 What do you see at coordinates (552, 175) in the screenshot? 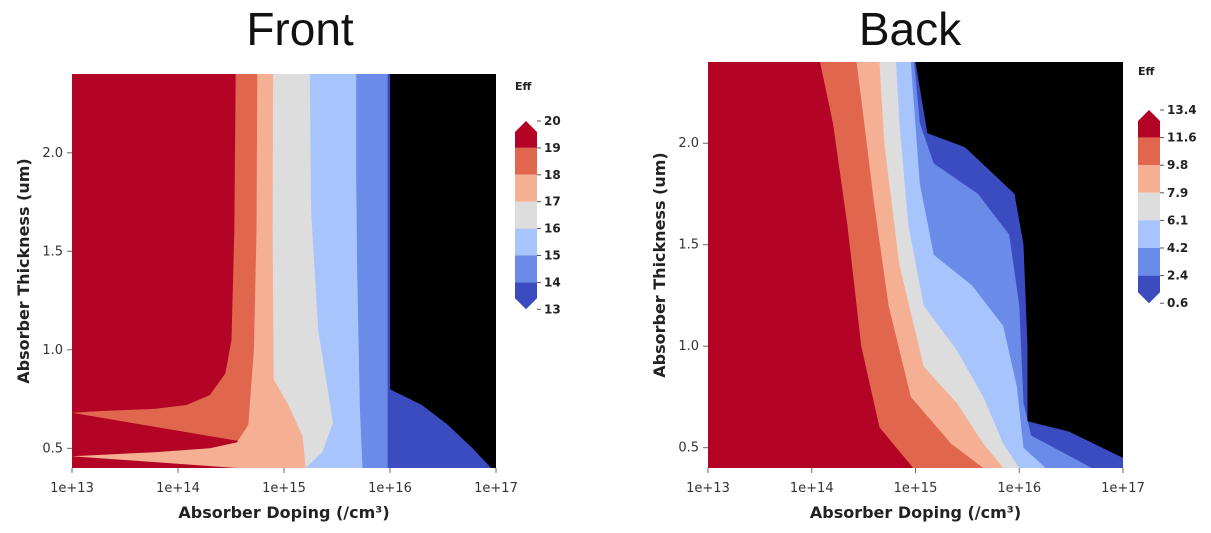
I see `colorbar-tick-label: 18` at bounding box center [552, 175].